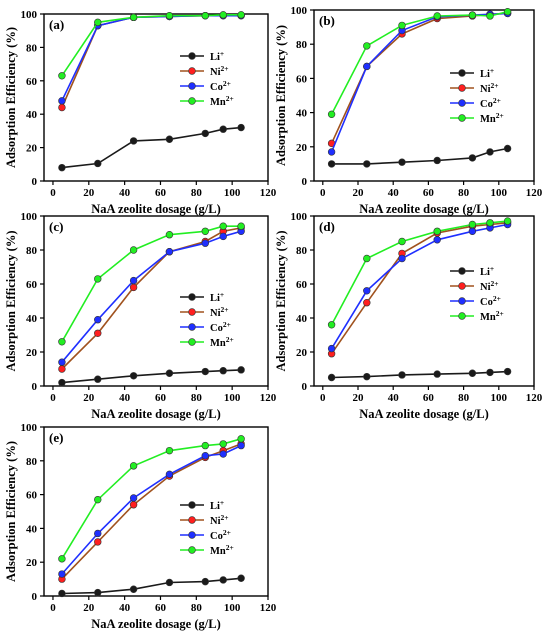 Image resolution: width=550 pixels, height=631 pixels. I want to click on legend-marker-ni, so click(192, 520).